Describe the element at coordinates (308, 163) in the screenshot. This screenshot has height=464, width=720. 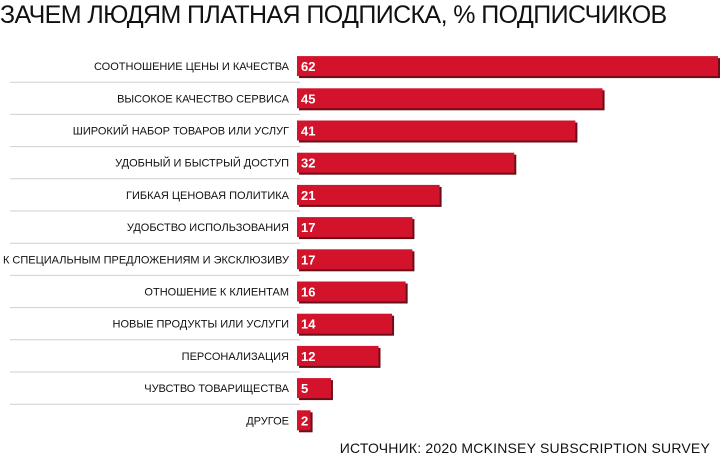
I see `value-label: 32` at that location.